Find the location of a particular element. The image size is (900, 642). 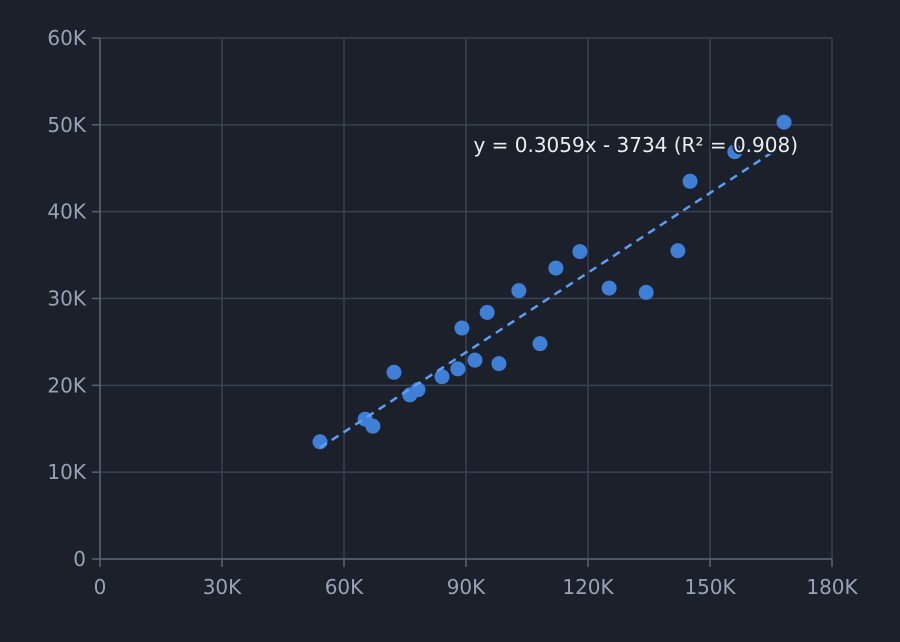

y-tick-label: 0 is located at coordinates (79, 559).